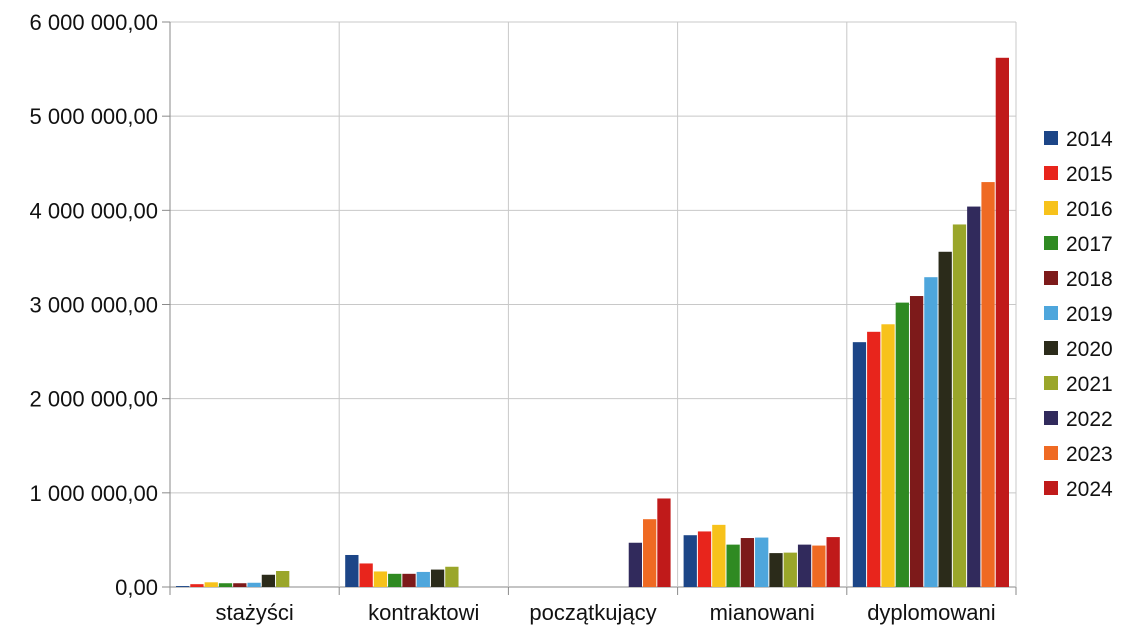  I want to click on y-tick-label: 4 000 000,00, so click(94, 210).